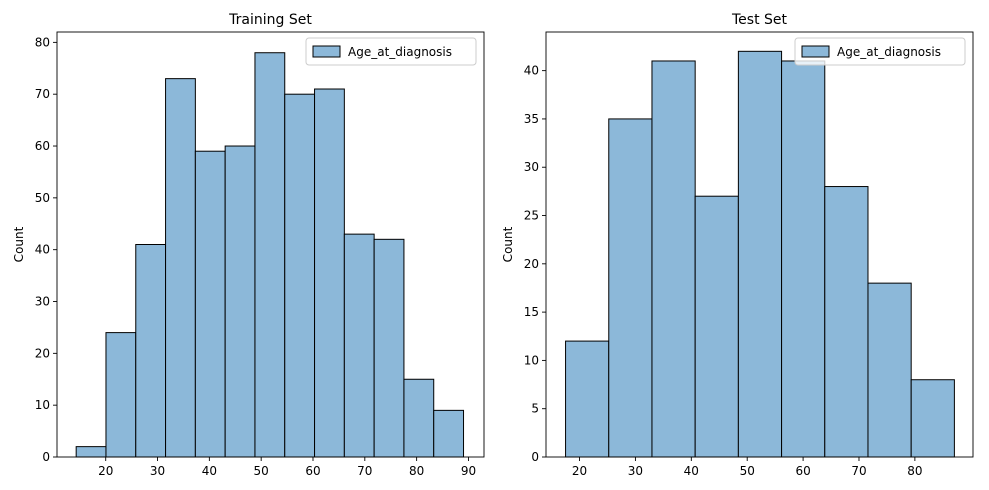  I want to click on panel-0-y-axis-label: Count, so click(19, 244).